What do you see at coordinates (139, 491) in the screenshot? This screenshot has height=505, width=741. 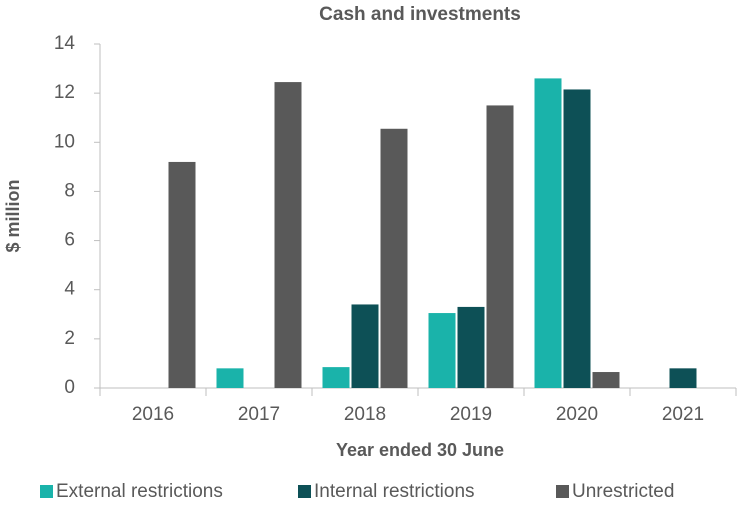 I see `legend-label: External restrictions` at bounding box center [139, 491].